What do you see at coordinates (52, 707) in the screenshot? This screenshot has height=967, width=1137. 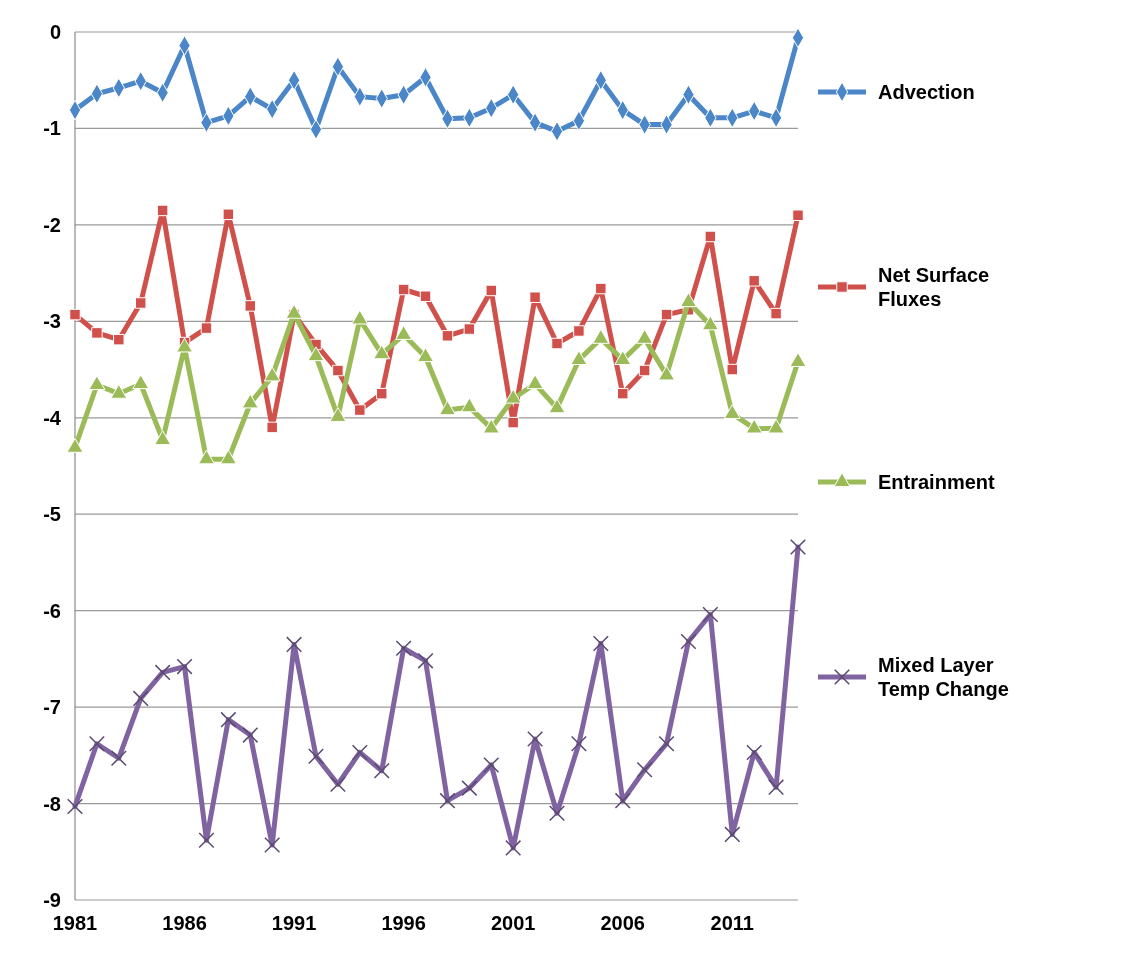 I see `y-tick-label: -7` at bounding box center [52, 707].